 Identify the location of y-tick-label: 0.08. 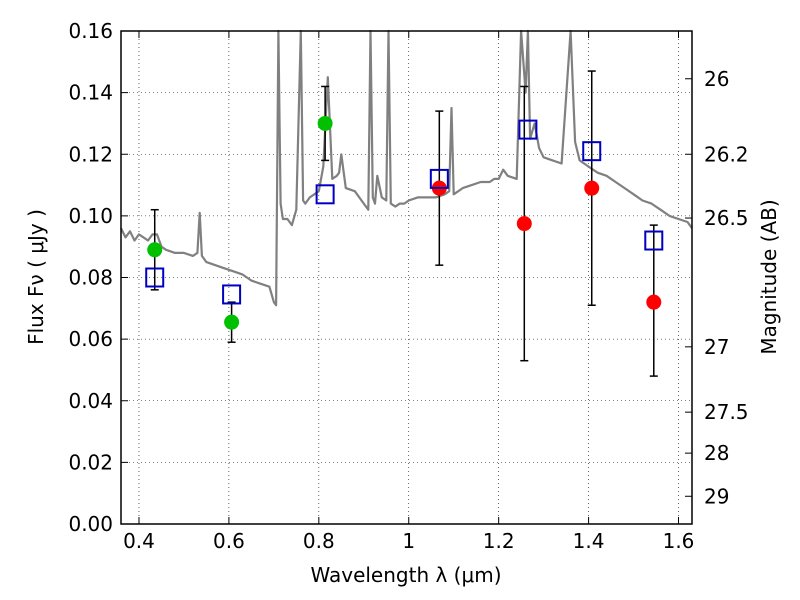
(90, 278).